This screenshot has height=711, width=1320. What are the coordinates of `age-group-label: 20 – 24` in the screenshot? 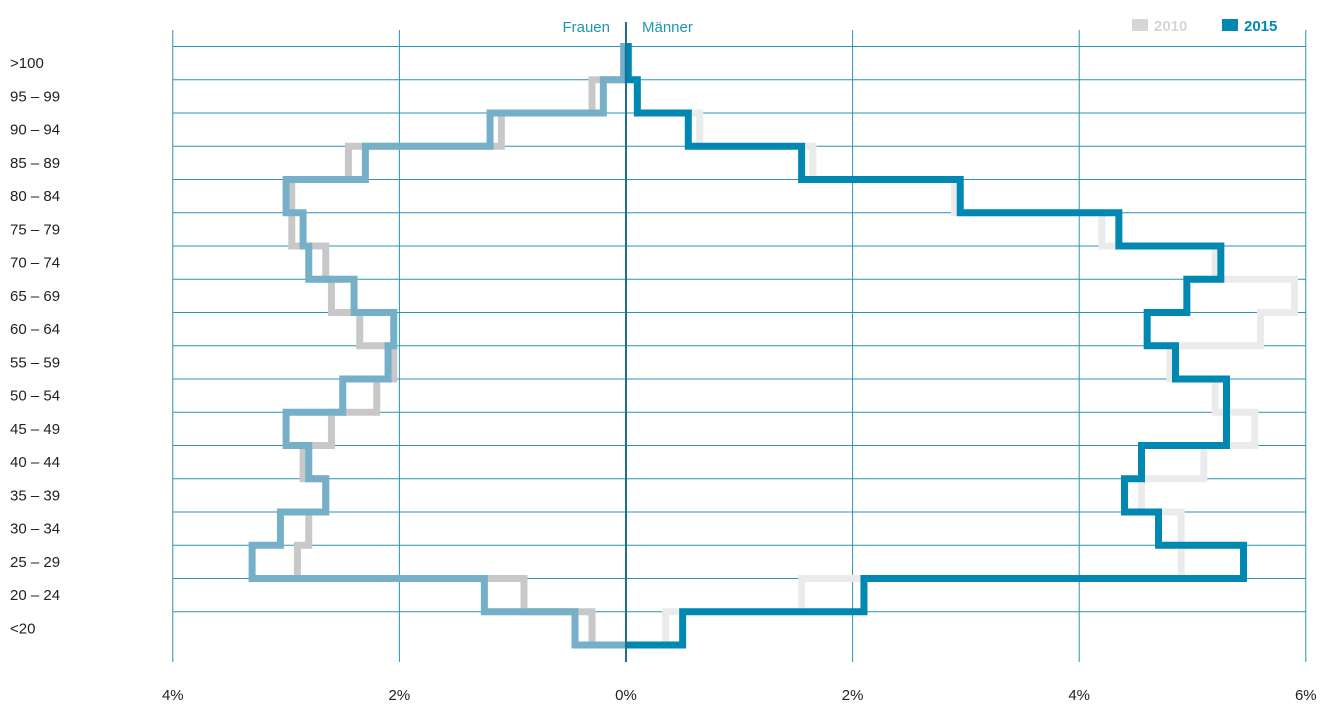 It's located at (35, 595).